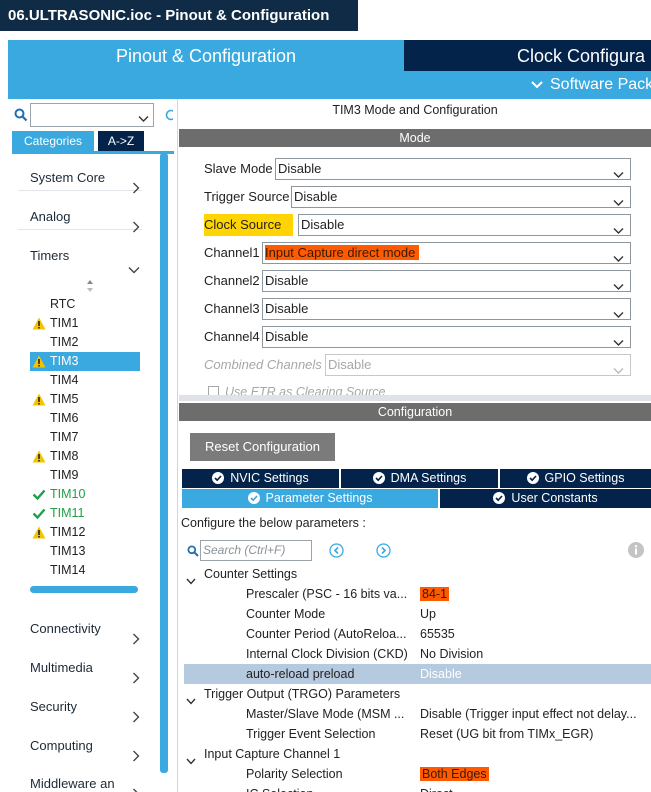 The image size is (651, 792). What do you see at coordinates (85, 418) in the screenshot?
I see `timer-item-tim6: TIM6` at bounding box center [85, 418].